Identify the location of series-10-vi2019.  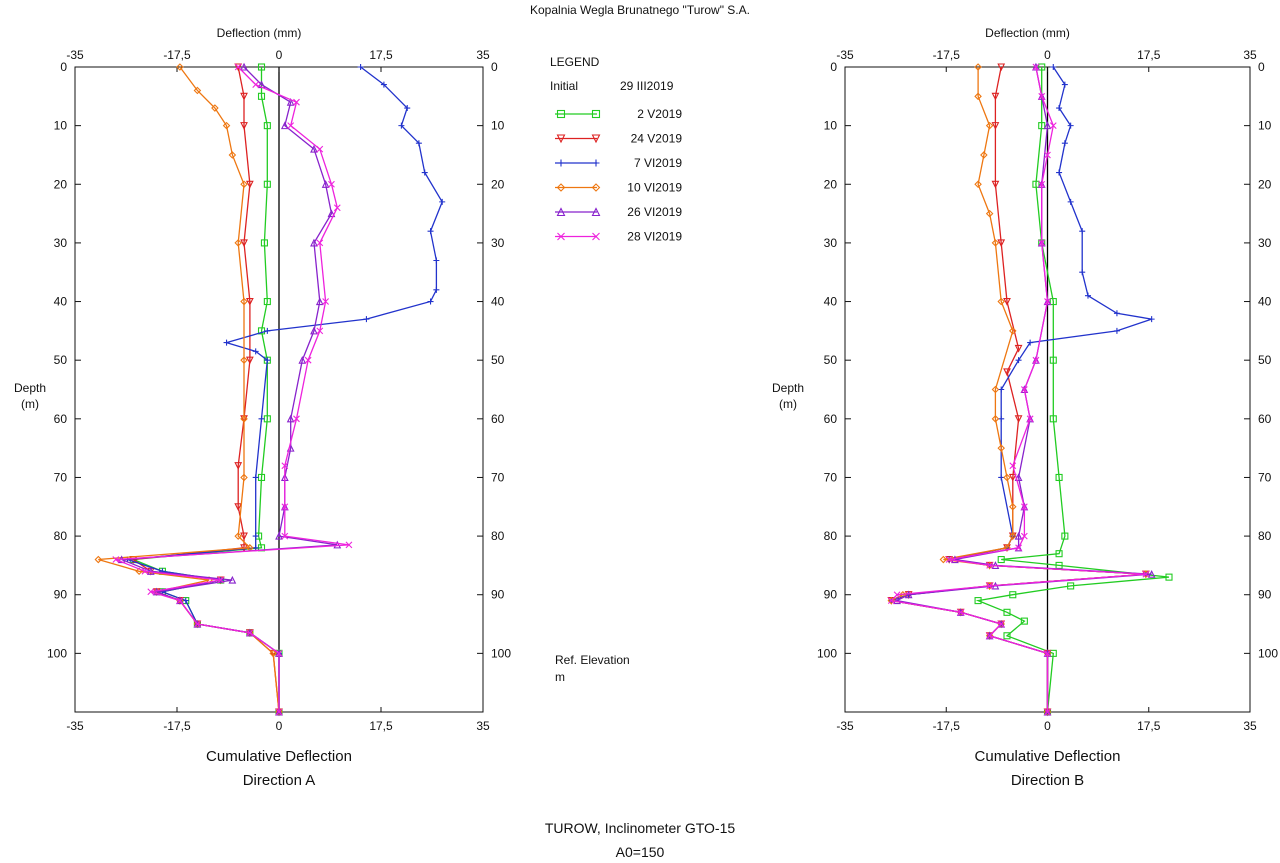
(188, 389).